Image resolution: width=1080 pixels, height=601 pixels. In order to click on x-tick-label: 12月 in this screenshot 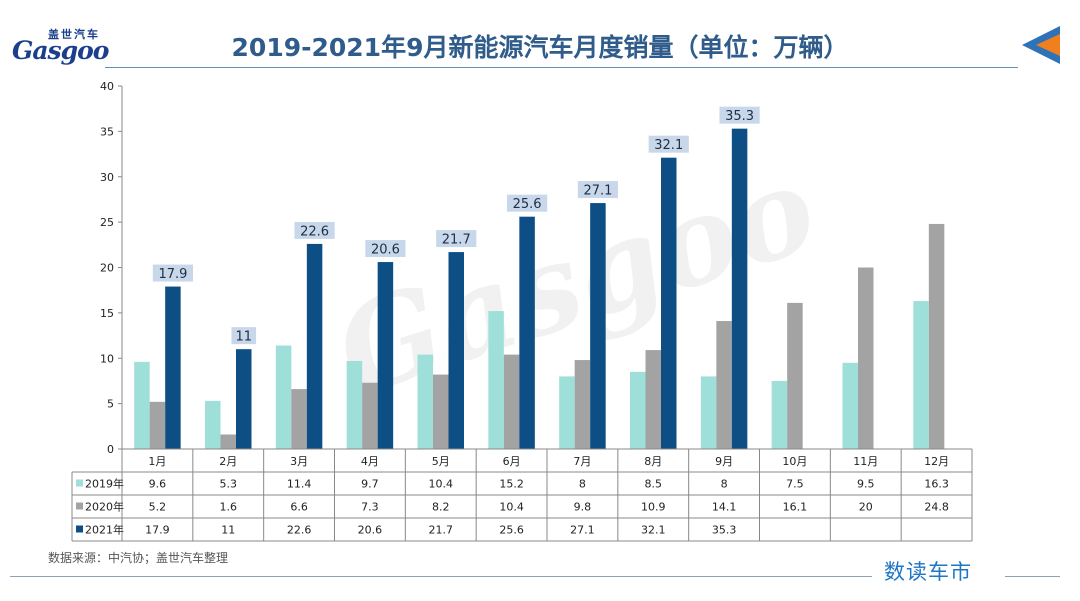, I will do `click(936, 461)`.